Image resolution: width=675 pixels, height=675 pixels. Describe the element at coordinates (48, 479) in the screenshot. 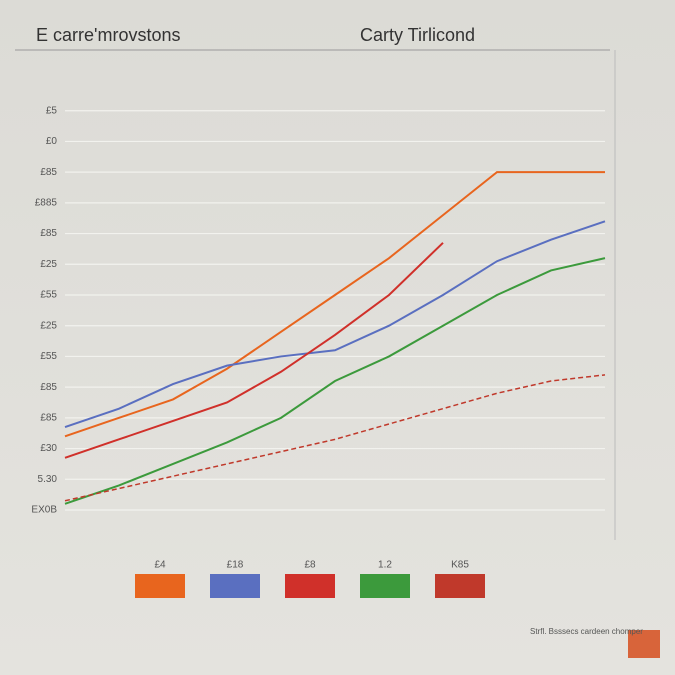

I see `y-tick-label: 5.30` at that location.